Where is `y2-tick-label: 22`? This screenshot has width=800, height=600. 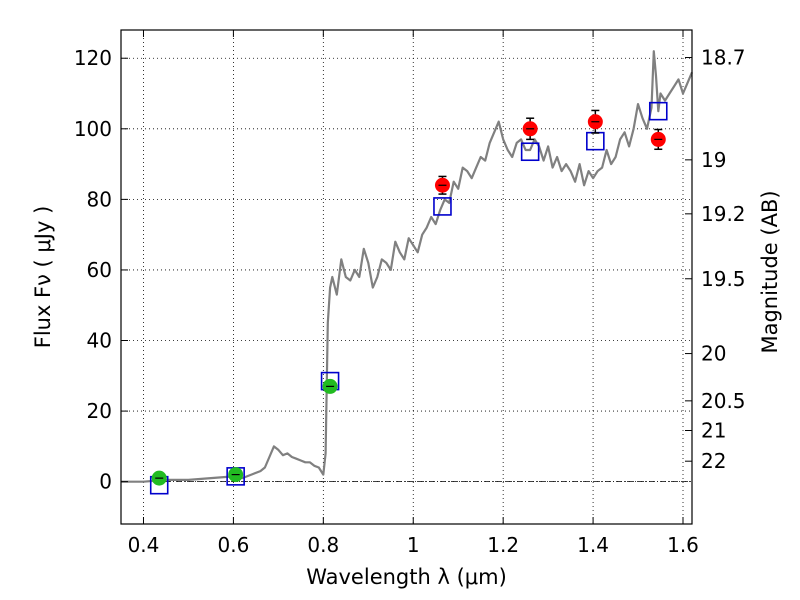 y2-tick-label: 22 is located at coordinates (713, 461).